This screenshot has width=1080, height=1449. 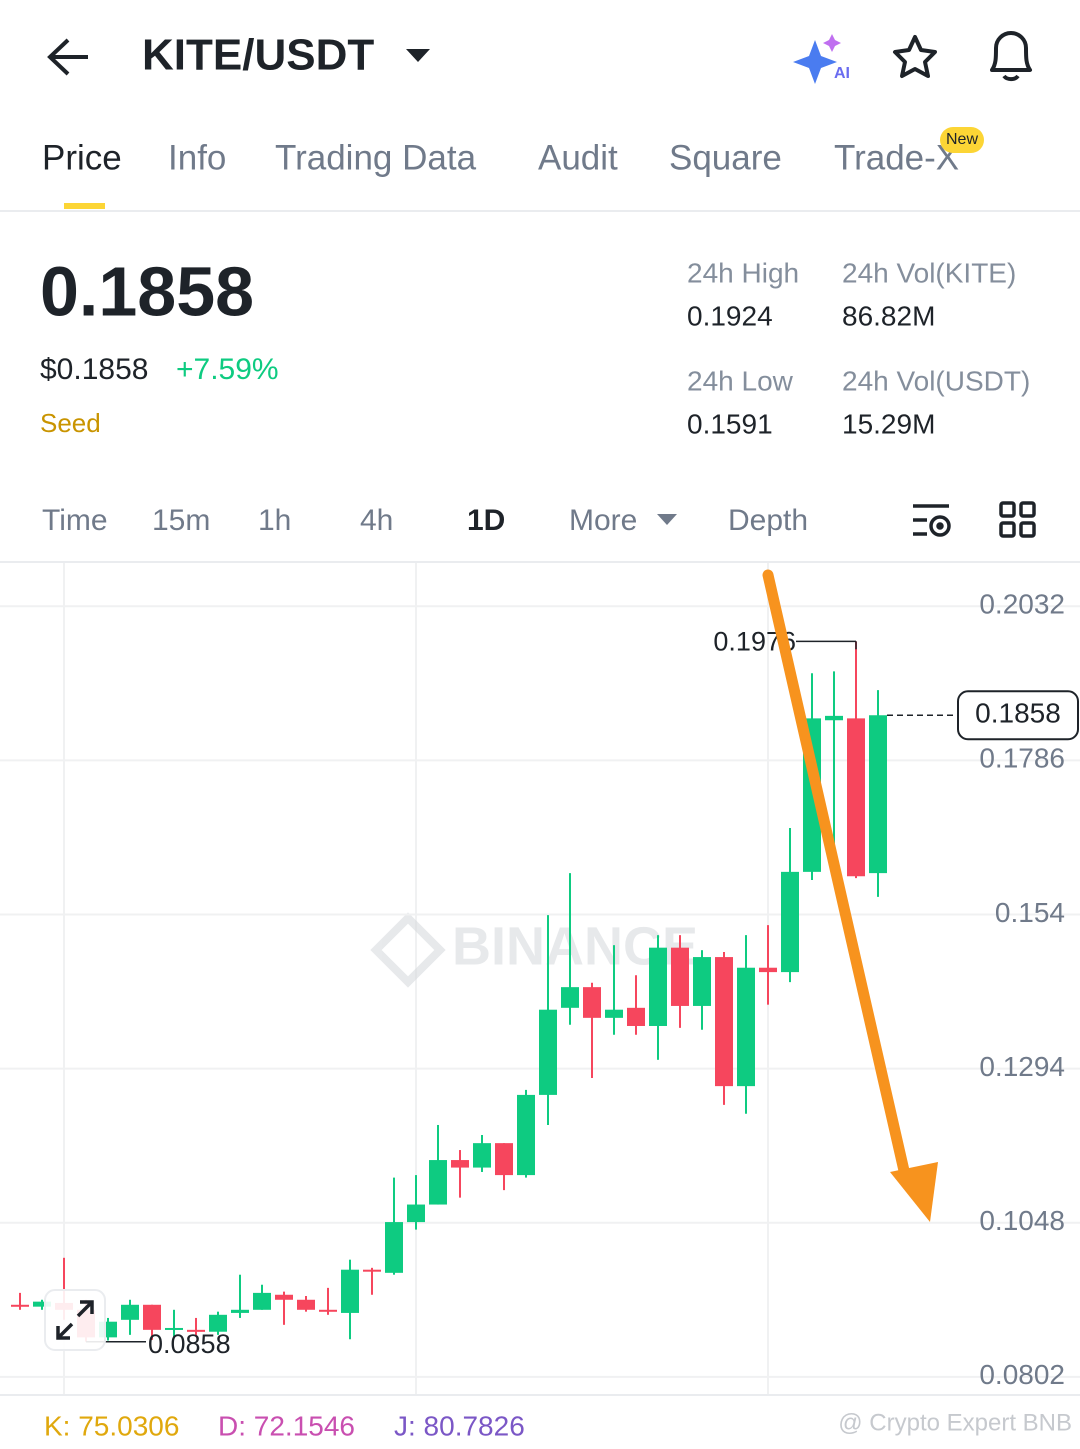 What do you see at coordinates (418, 55) in the screenshot?
I see `pair-dropdown` at bounding box center [418, 55].